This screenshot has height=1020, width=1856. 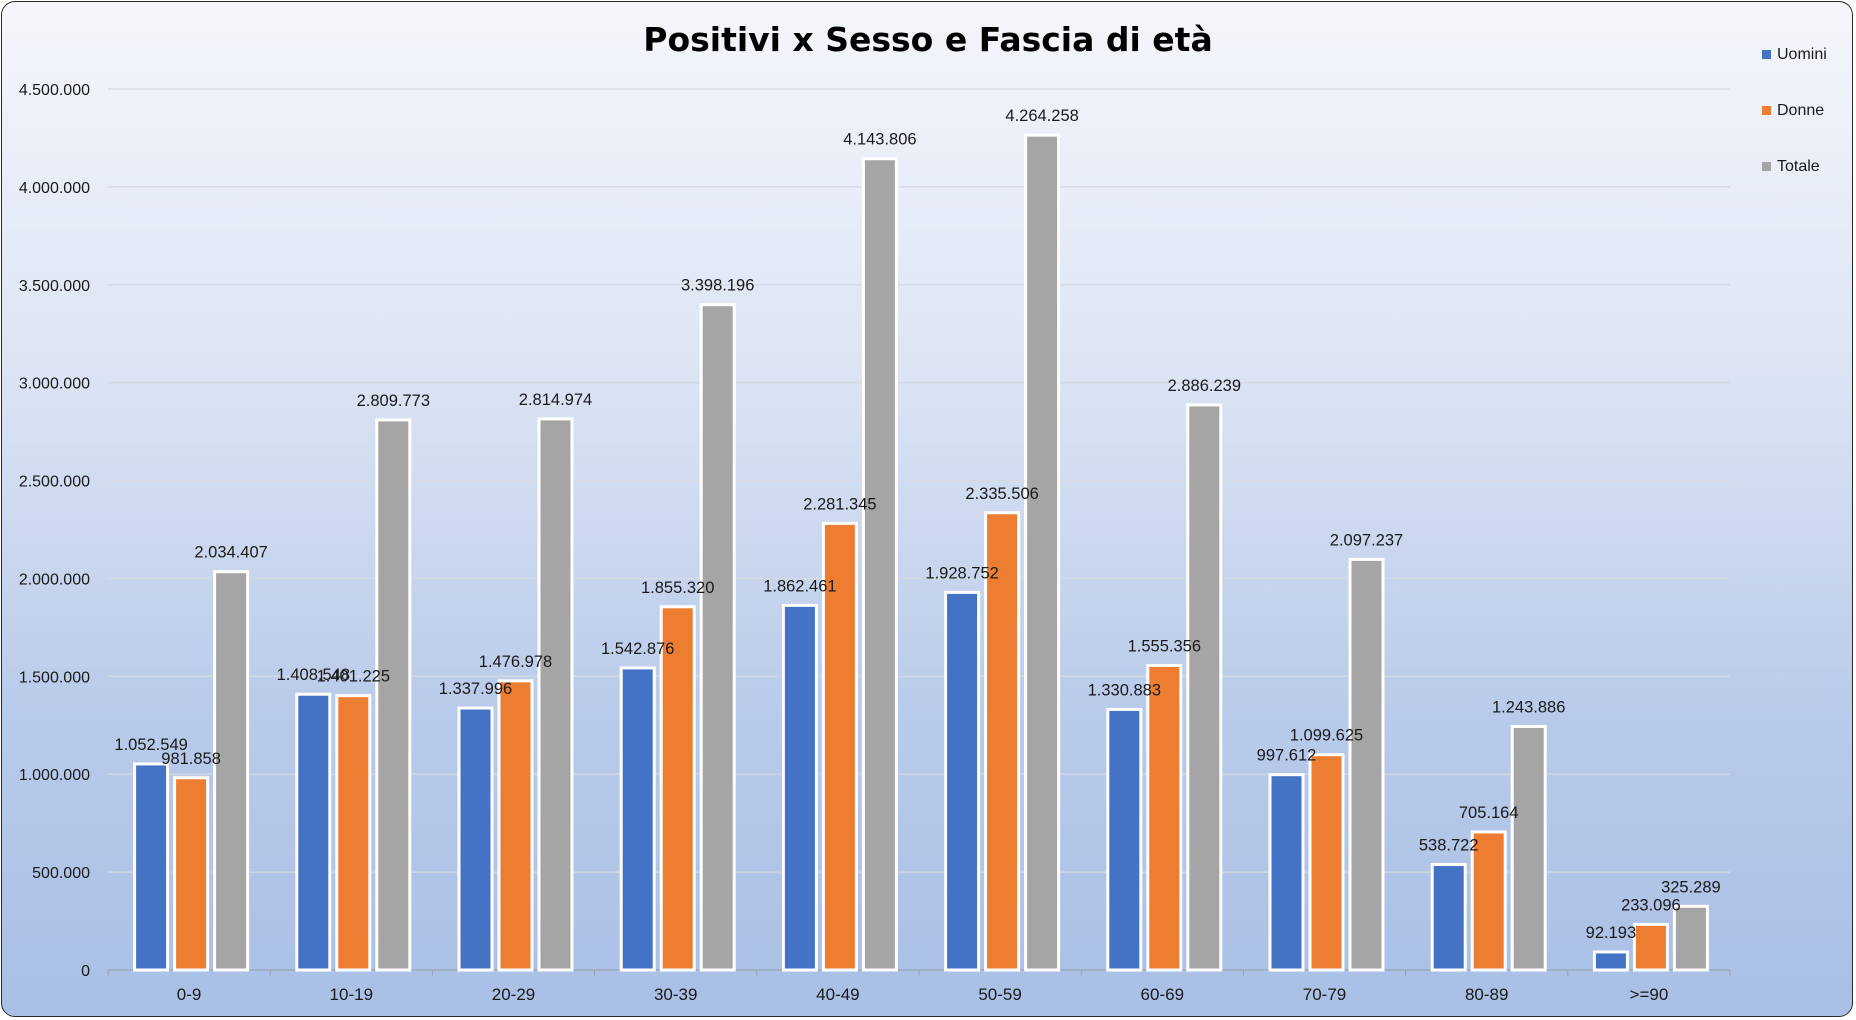 I want to click on data-label: 705.164, so click(x=1489, y=813).